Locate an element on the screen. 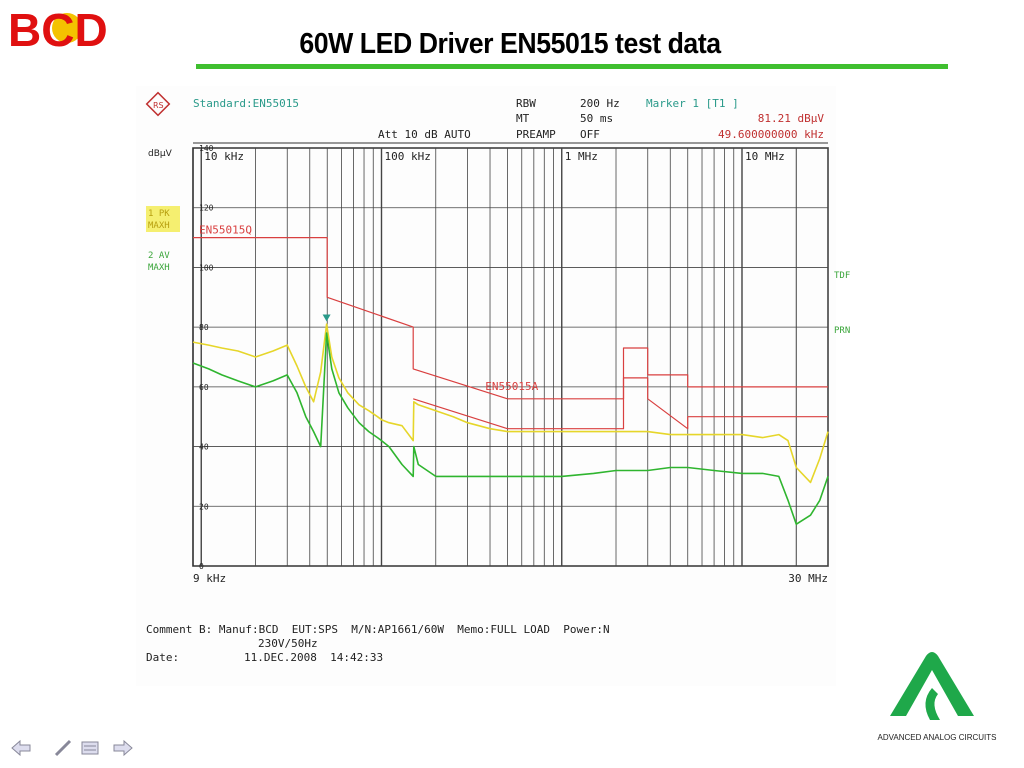 This screenshot has height=768, width=1024. marker-frequency: 49.600000000 kHz is located at coordinates (771, 134).